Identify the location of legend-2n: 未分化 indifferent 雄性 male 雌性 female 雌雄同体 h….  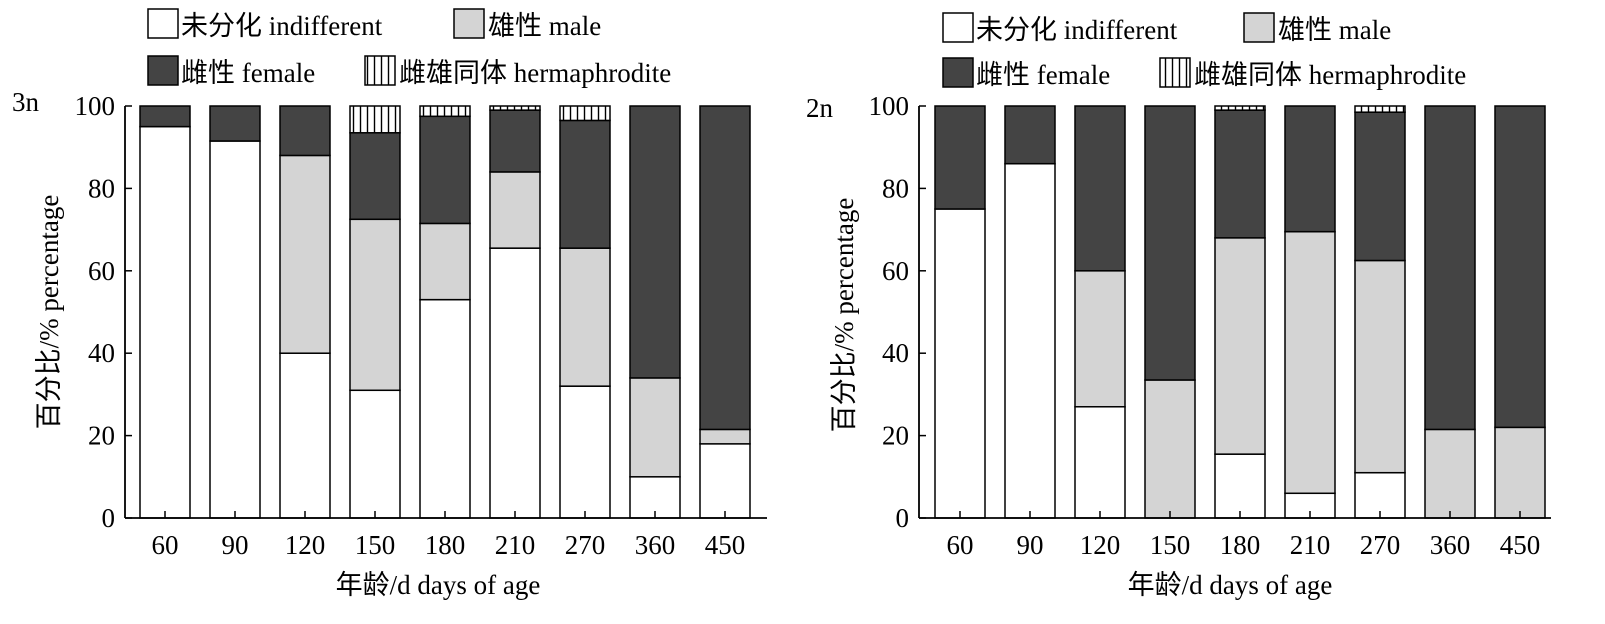
(1204, 51).